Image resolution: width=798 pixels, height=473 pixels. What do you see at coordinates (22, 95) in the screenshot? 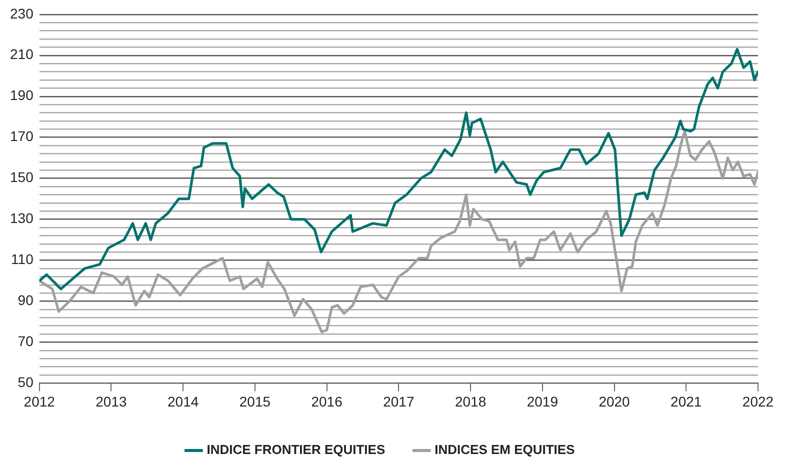
I see `y-tick-label: 190` at bounding box center [22, 95].